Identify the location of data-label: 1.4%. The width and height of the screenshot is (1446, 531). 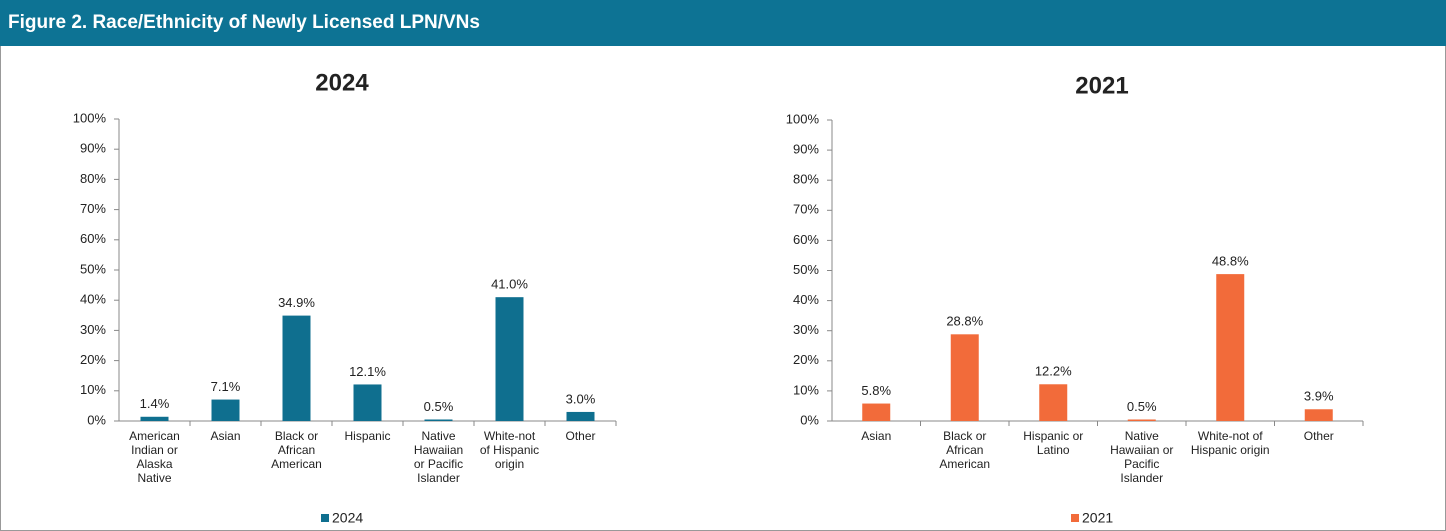
(155, 403).